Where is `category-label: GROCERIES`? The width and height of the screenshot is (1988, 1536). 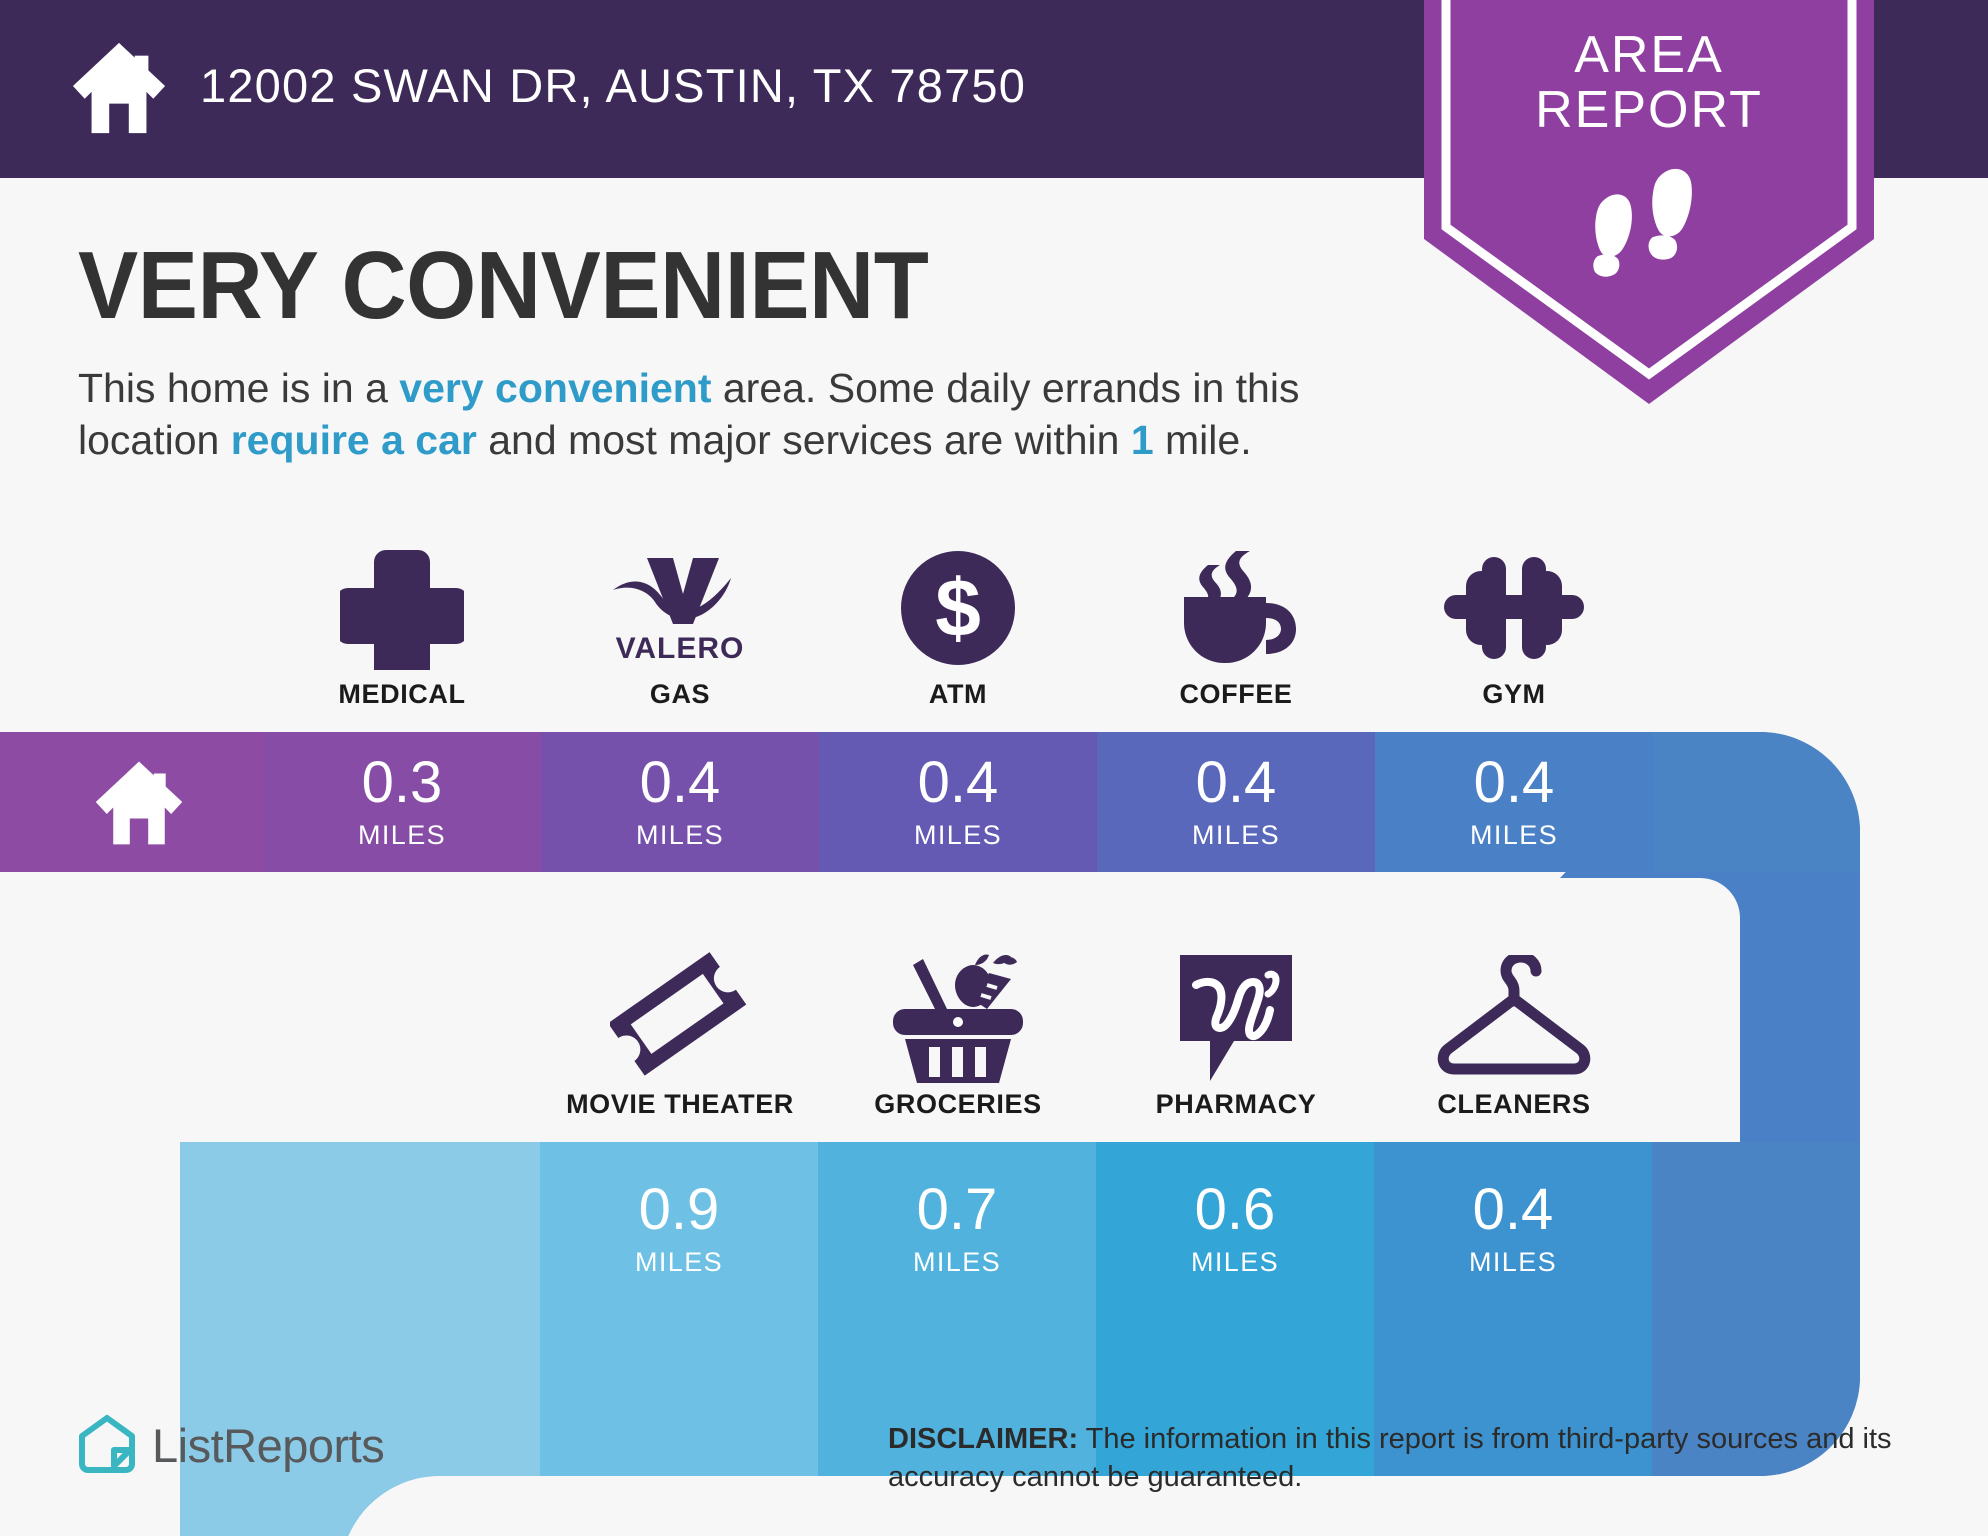
category-label: GROCERIES is located at coordinates (958, 1104).